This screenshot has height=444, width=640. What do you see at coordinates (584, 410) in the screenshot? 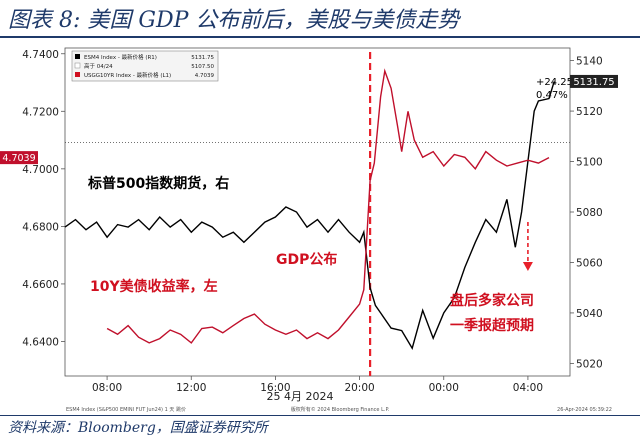
I see `fine-print-right: 26-Apr-2024 05:39:22` at bounding box center [584, 410].